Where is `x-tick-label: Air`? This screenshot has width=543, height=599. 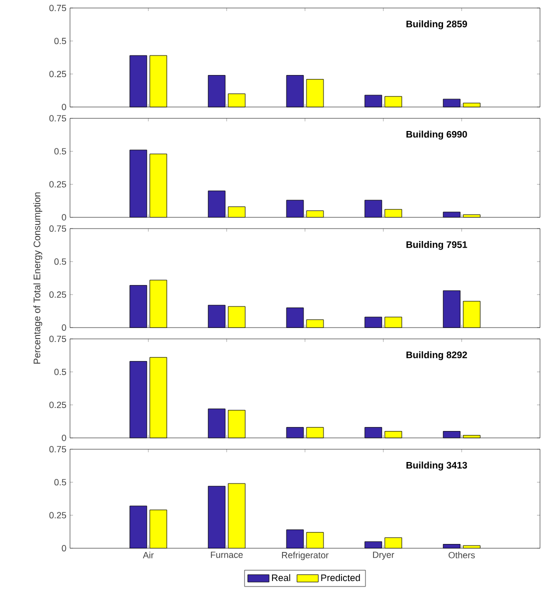
x-tick-label: Air is located at coordinates (148, 555).